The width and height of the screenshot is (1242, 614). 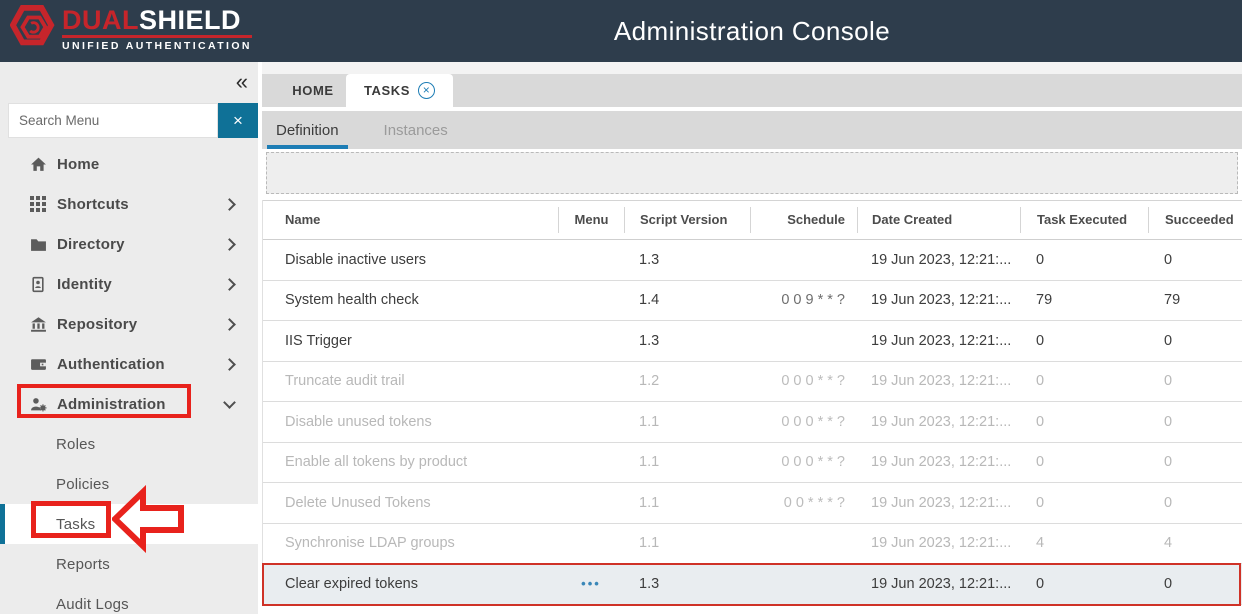 I want to click on sidebar-item-label: Home, so click(x=78, y=164).